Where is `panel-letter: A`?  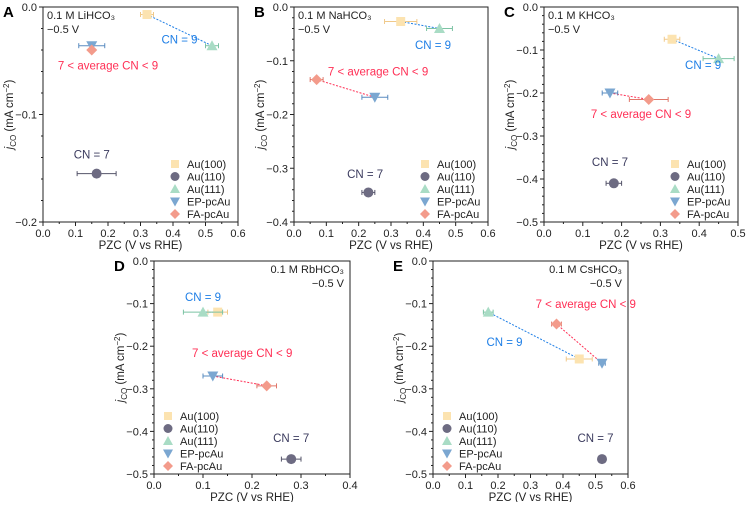
panel-letter: A is located at coordinates (8, 12).